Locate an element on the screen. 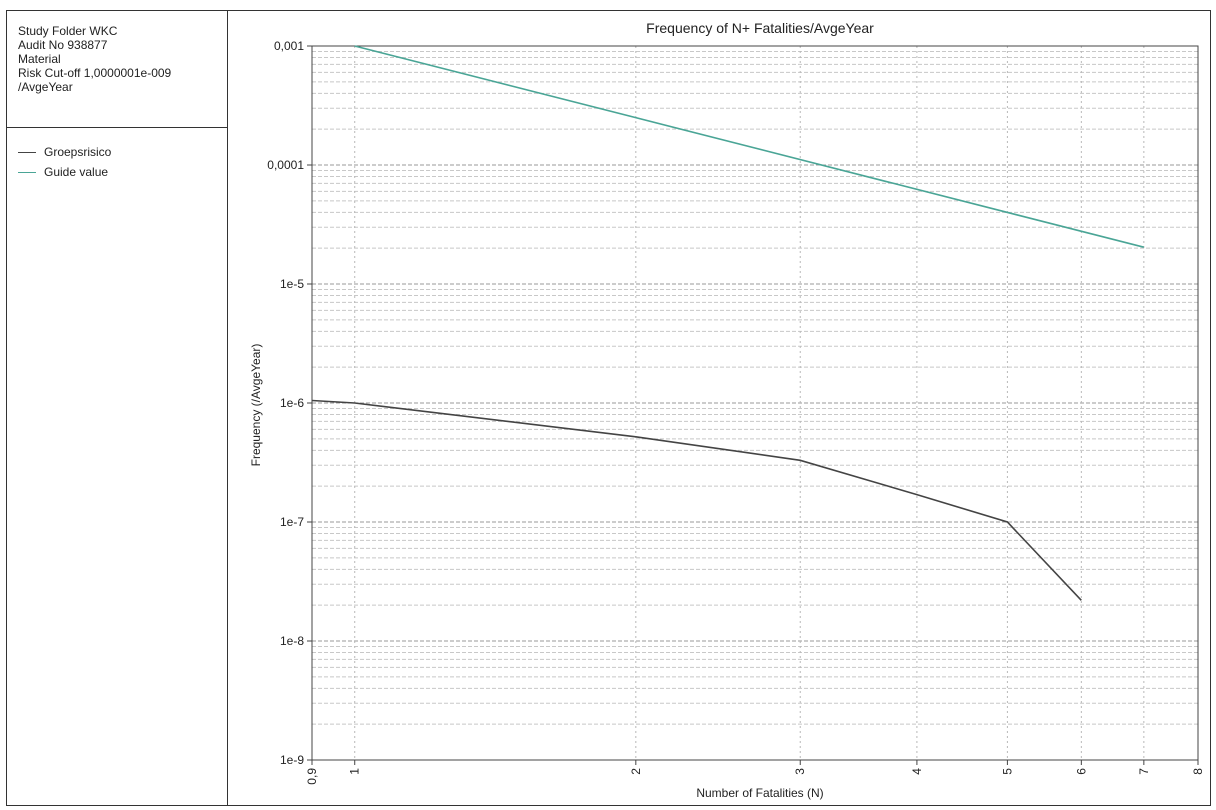  x-tick-label: 8 is located at coordinates (1198, 771).